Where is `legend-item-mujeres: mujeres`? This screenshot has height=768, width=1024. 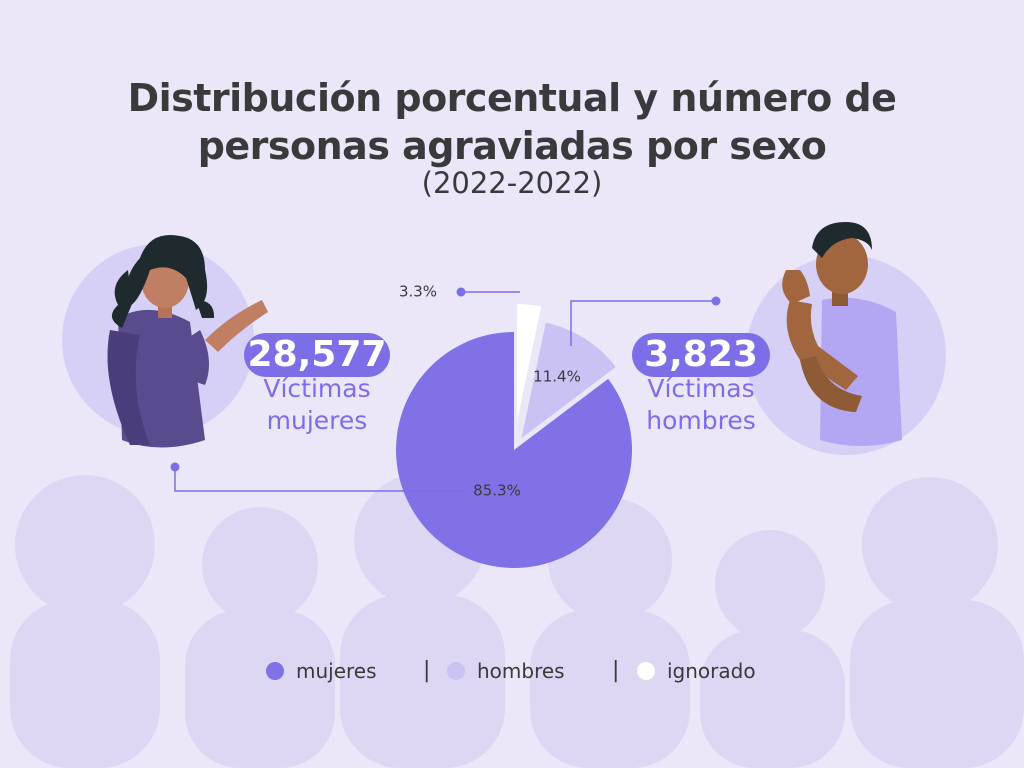 legend-item-mujeres: mujeres is located at coordinates (321, 671).